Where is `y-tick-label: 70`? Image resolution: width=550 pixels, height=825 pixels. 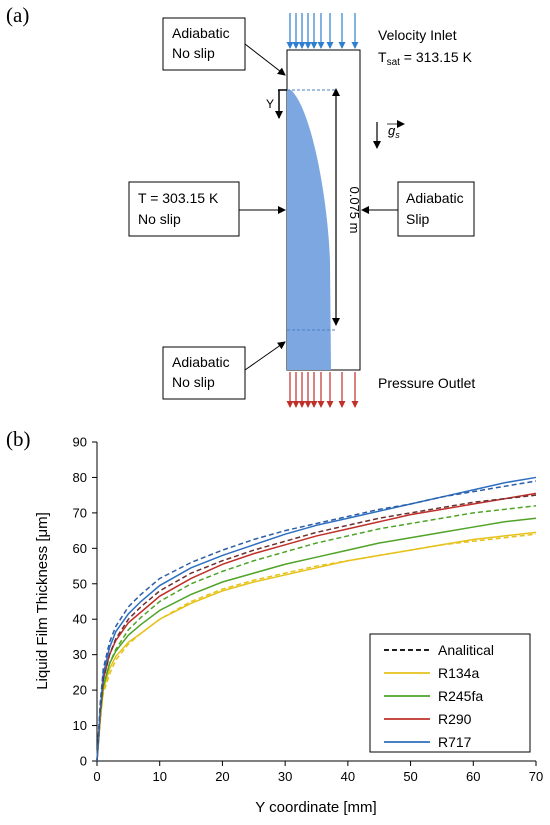
y-tick-label: 70 is located at coordinates (80, 512).